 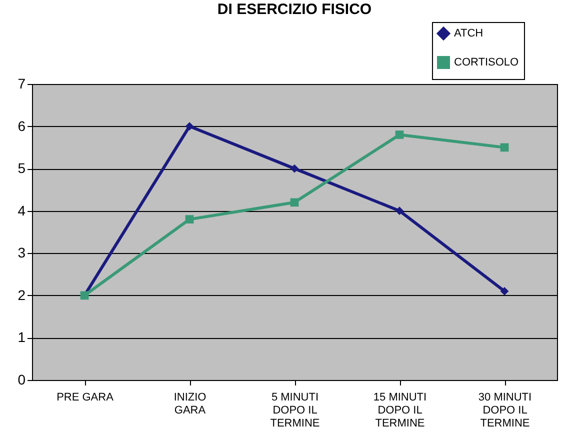 I want to click on chart-title: DI ESERCIZIO FISICO, so click(x=294, y=9).